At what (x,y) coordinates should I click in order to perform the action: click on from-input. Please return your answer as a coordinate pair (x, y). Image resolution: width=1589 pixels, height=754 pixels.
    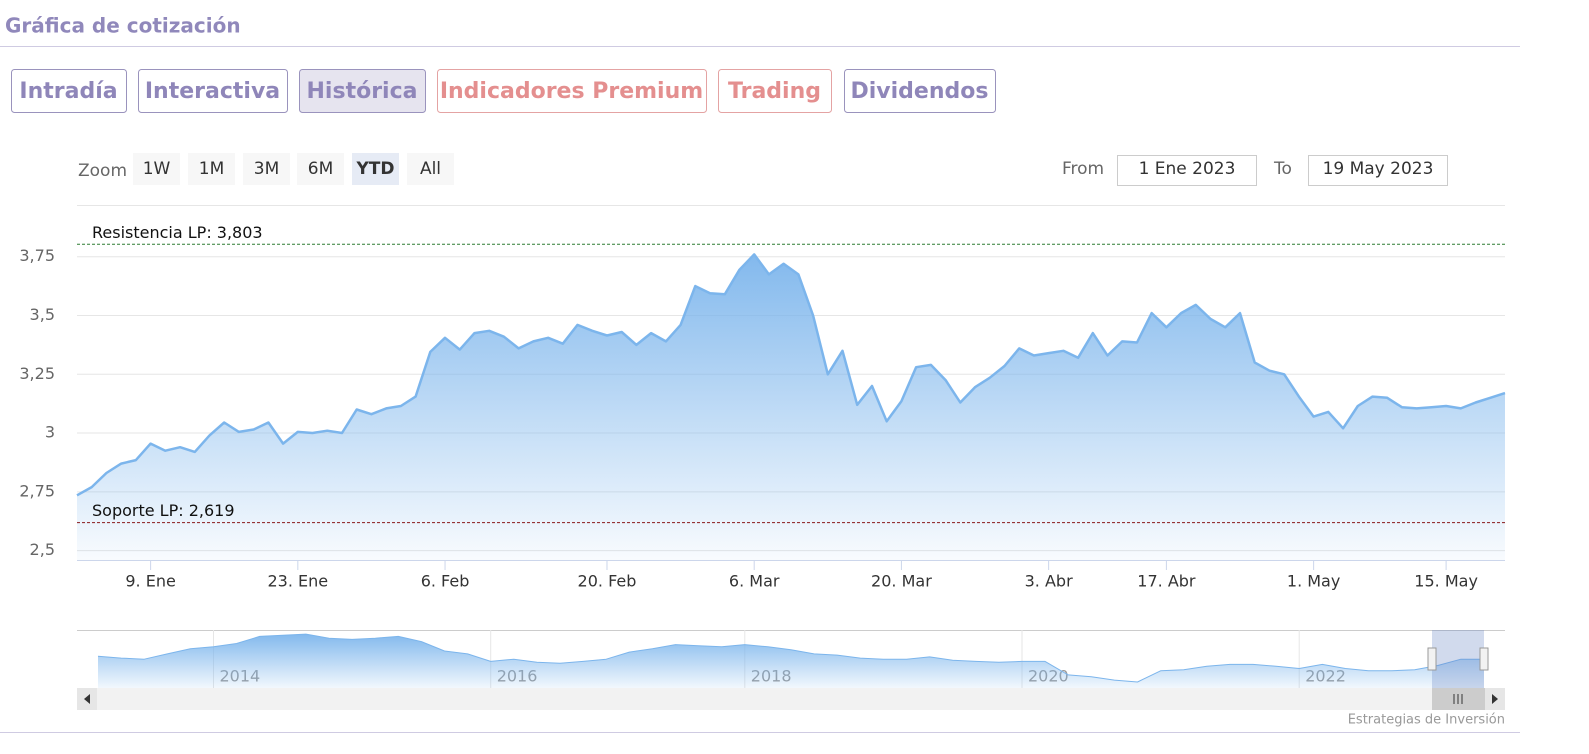
    Looking at the image, I should click on (1187, 170).